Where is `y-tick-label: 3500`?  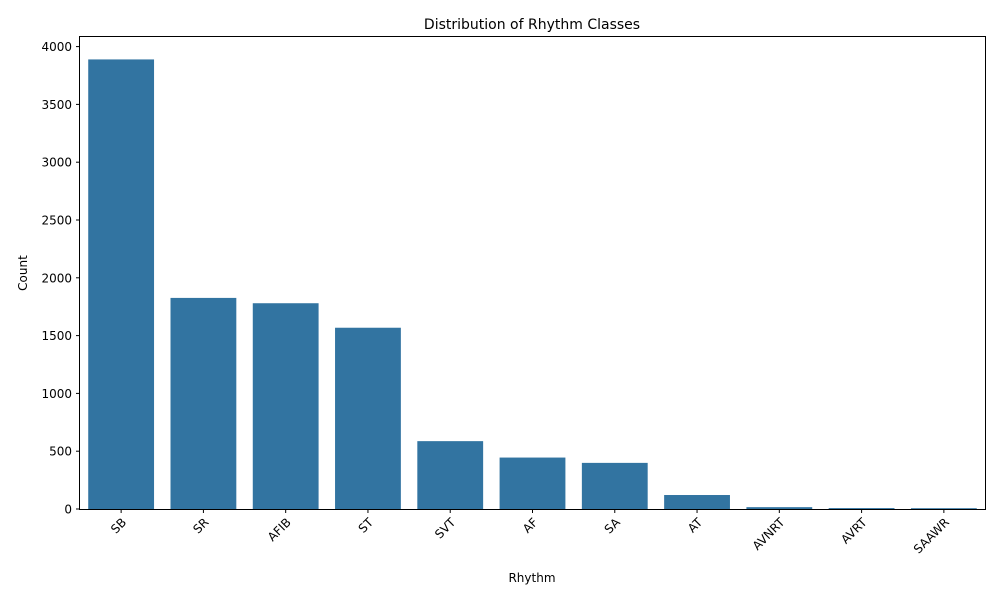 y-tick-label: 3500 is located at coordinates (56, 105).